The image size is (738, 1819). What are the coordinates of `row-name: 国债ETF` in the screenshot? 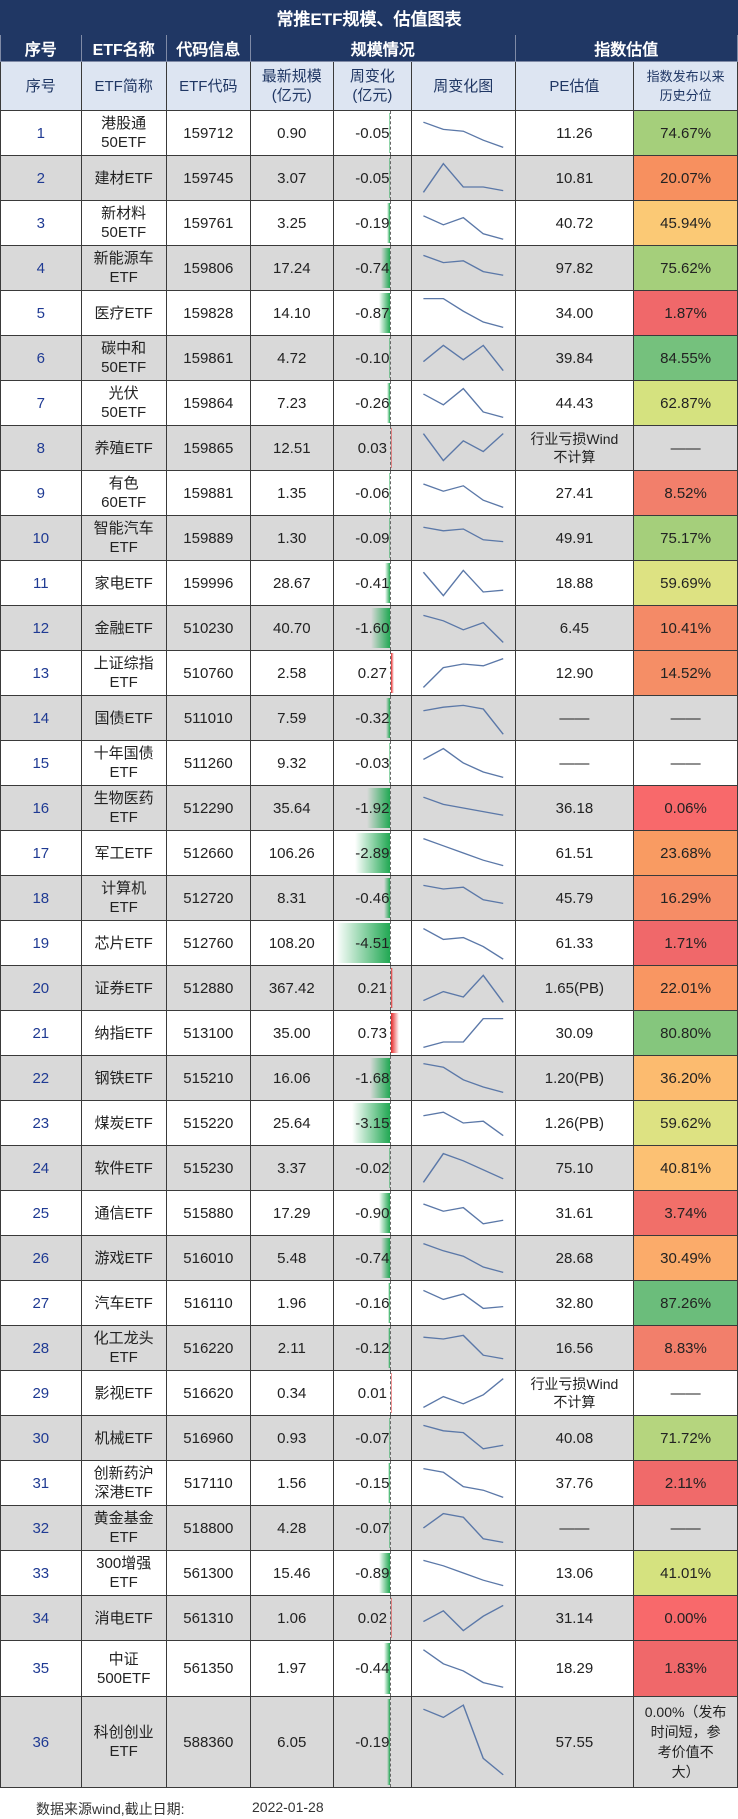 It's located at (123, 718).